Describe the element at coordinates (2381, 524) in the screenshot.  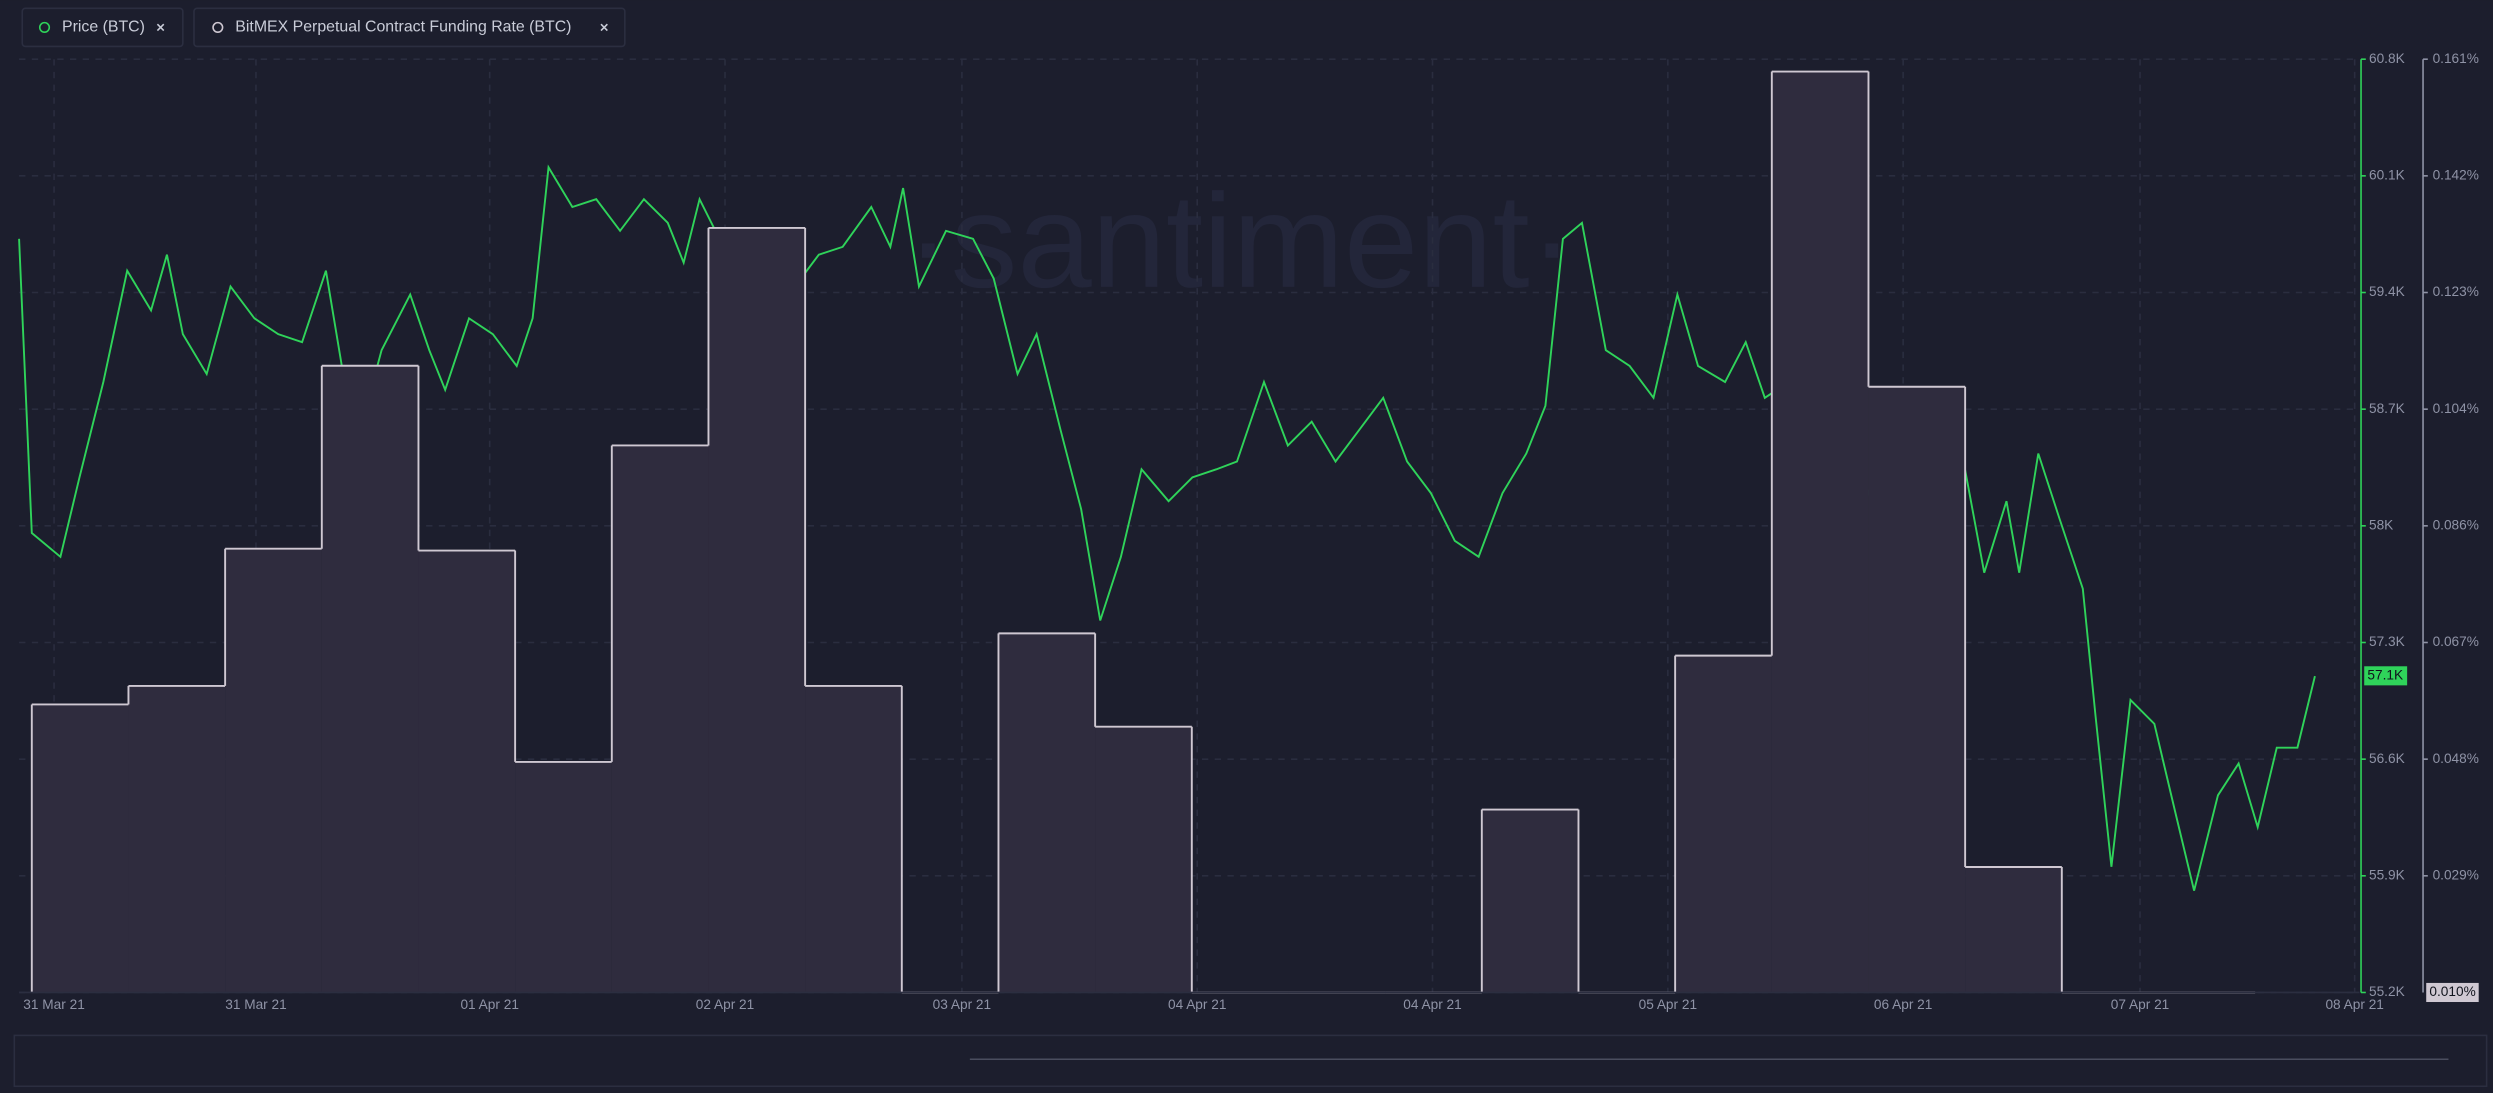
I see `y-tick-label: 58K` at that location.